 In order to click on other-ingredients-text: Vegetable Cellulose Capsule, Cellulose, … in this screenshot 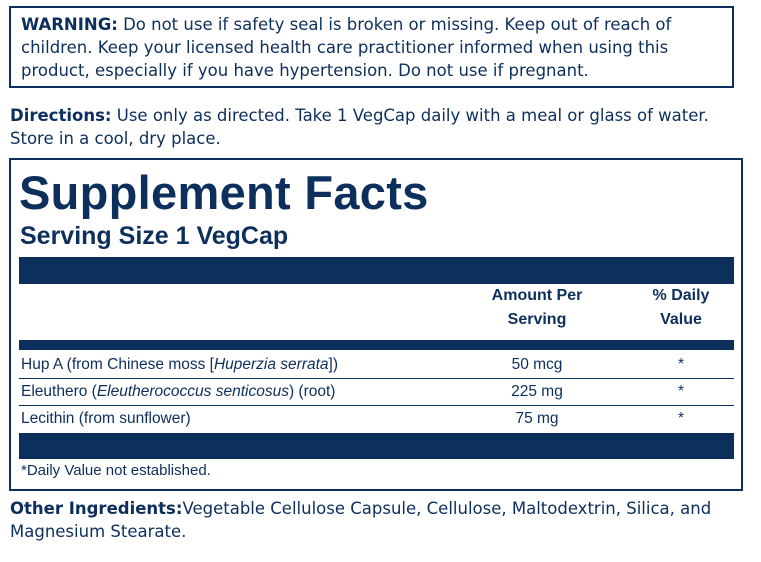, I will do `click(361, 520)`.